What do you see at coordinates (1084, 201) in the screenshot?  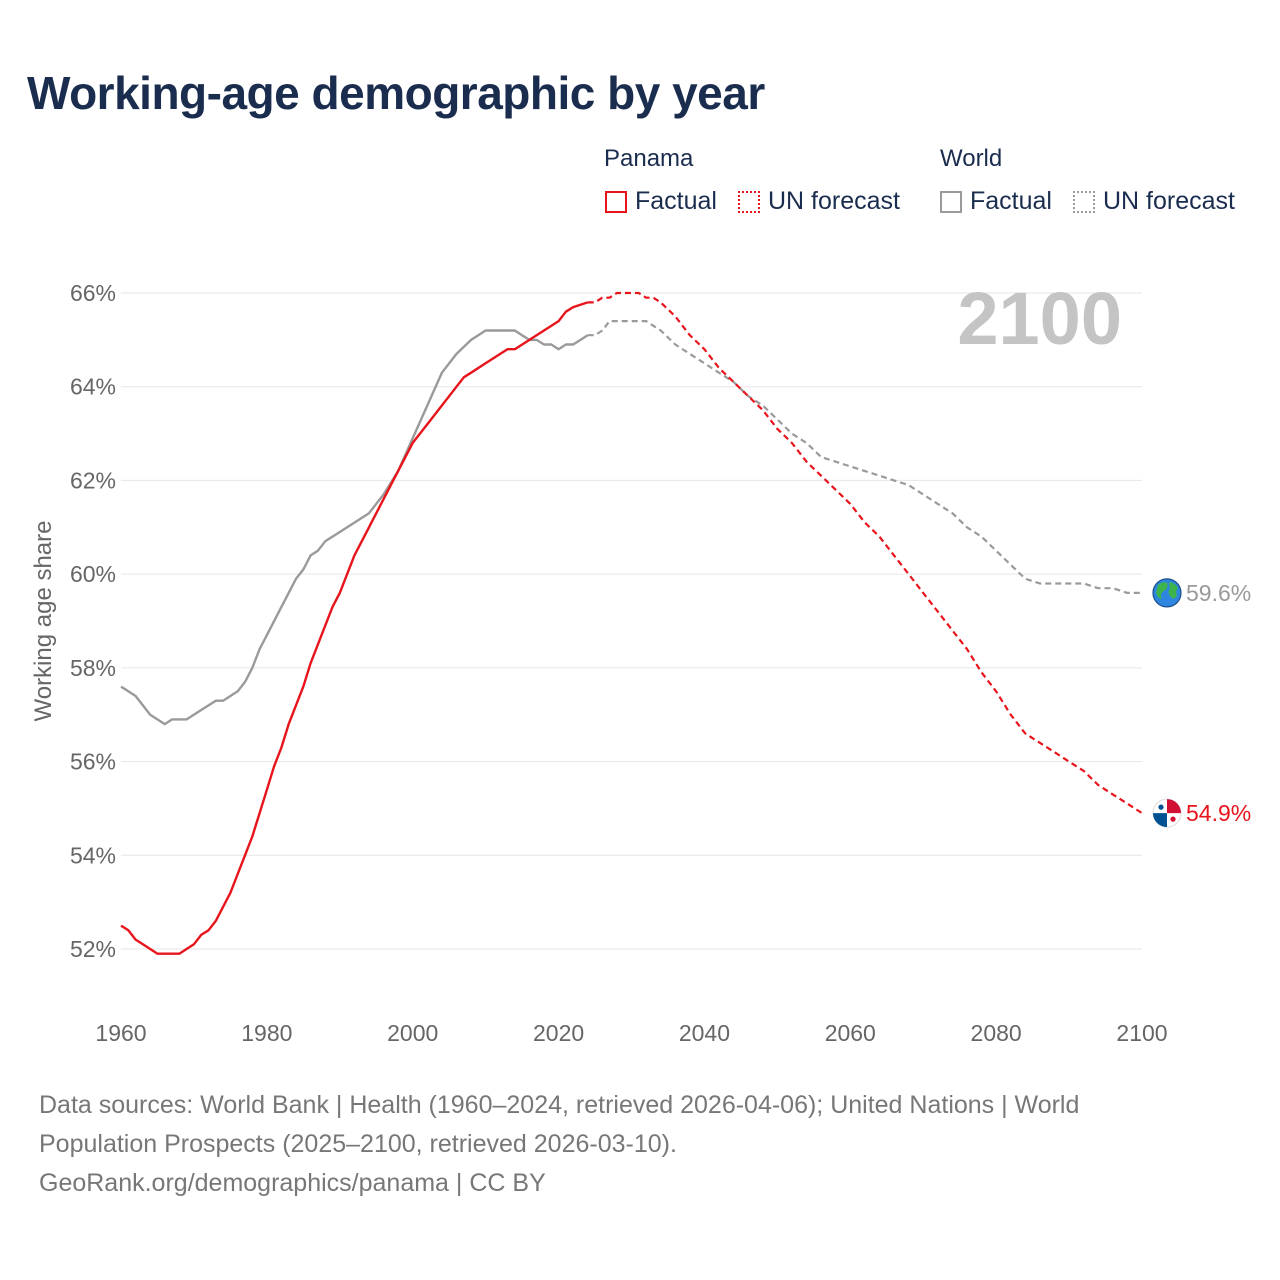 I see `legend-swatch-world-forecast` at bounding box center [1084, 201].